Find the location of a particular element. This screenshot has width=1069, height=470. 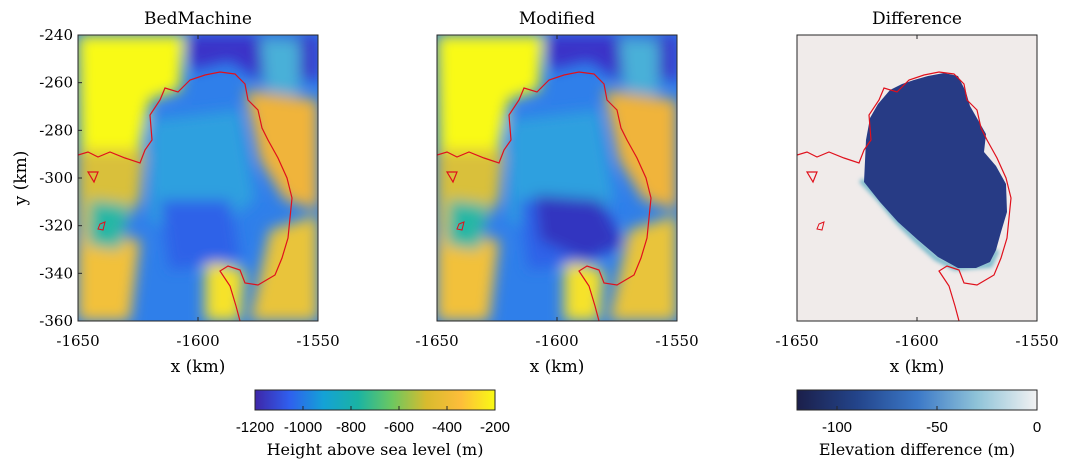

y-tick-label: -280 is located at coordinates (56, 130).